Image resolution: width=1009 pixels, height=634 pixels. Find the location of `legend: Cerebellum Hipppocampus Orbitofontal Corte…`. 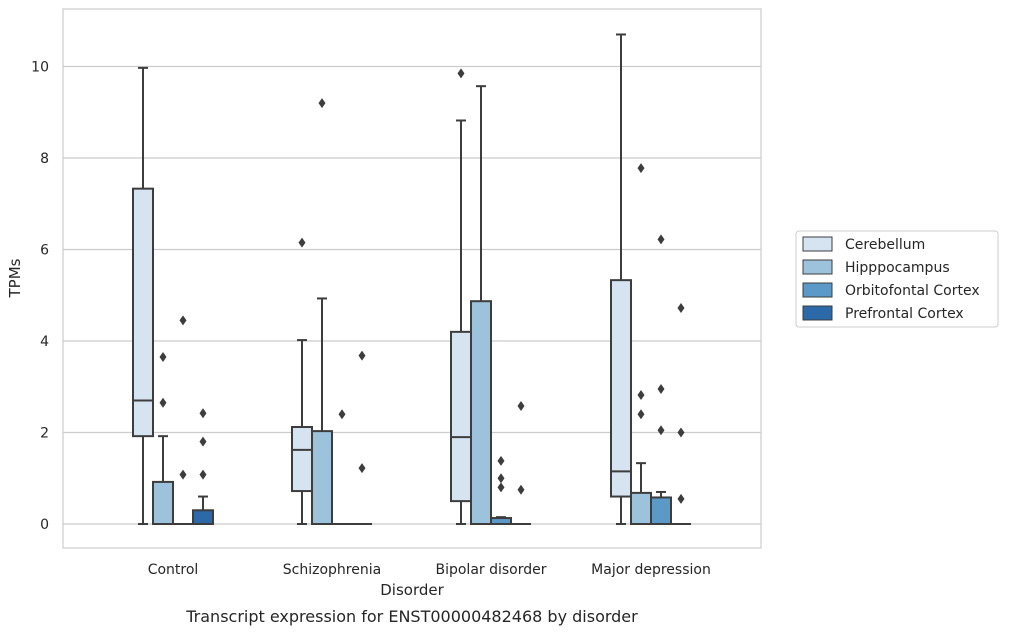

legend: Cerebellum Hipppocampus Orbitofontal Corte… is located at coordinates (897, 279).